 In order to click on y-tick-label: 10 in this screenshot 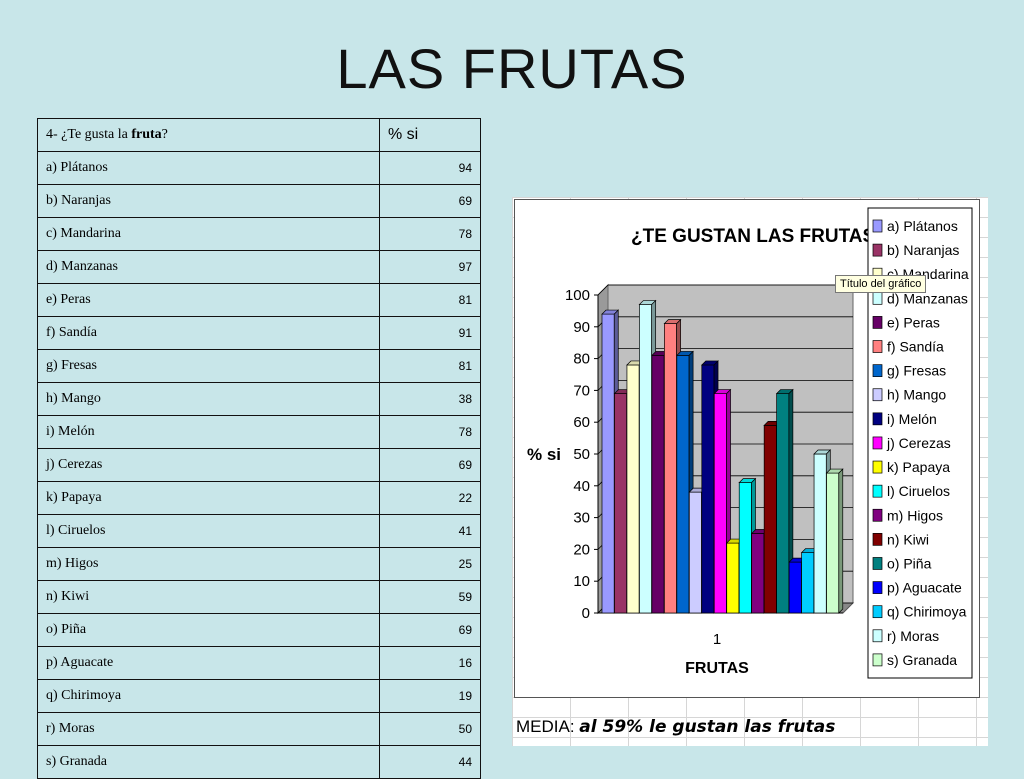, I will do `click(581, 581)`.